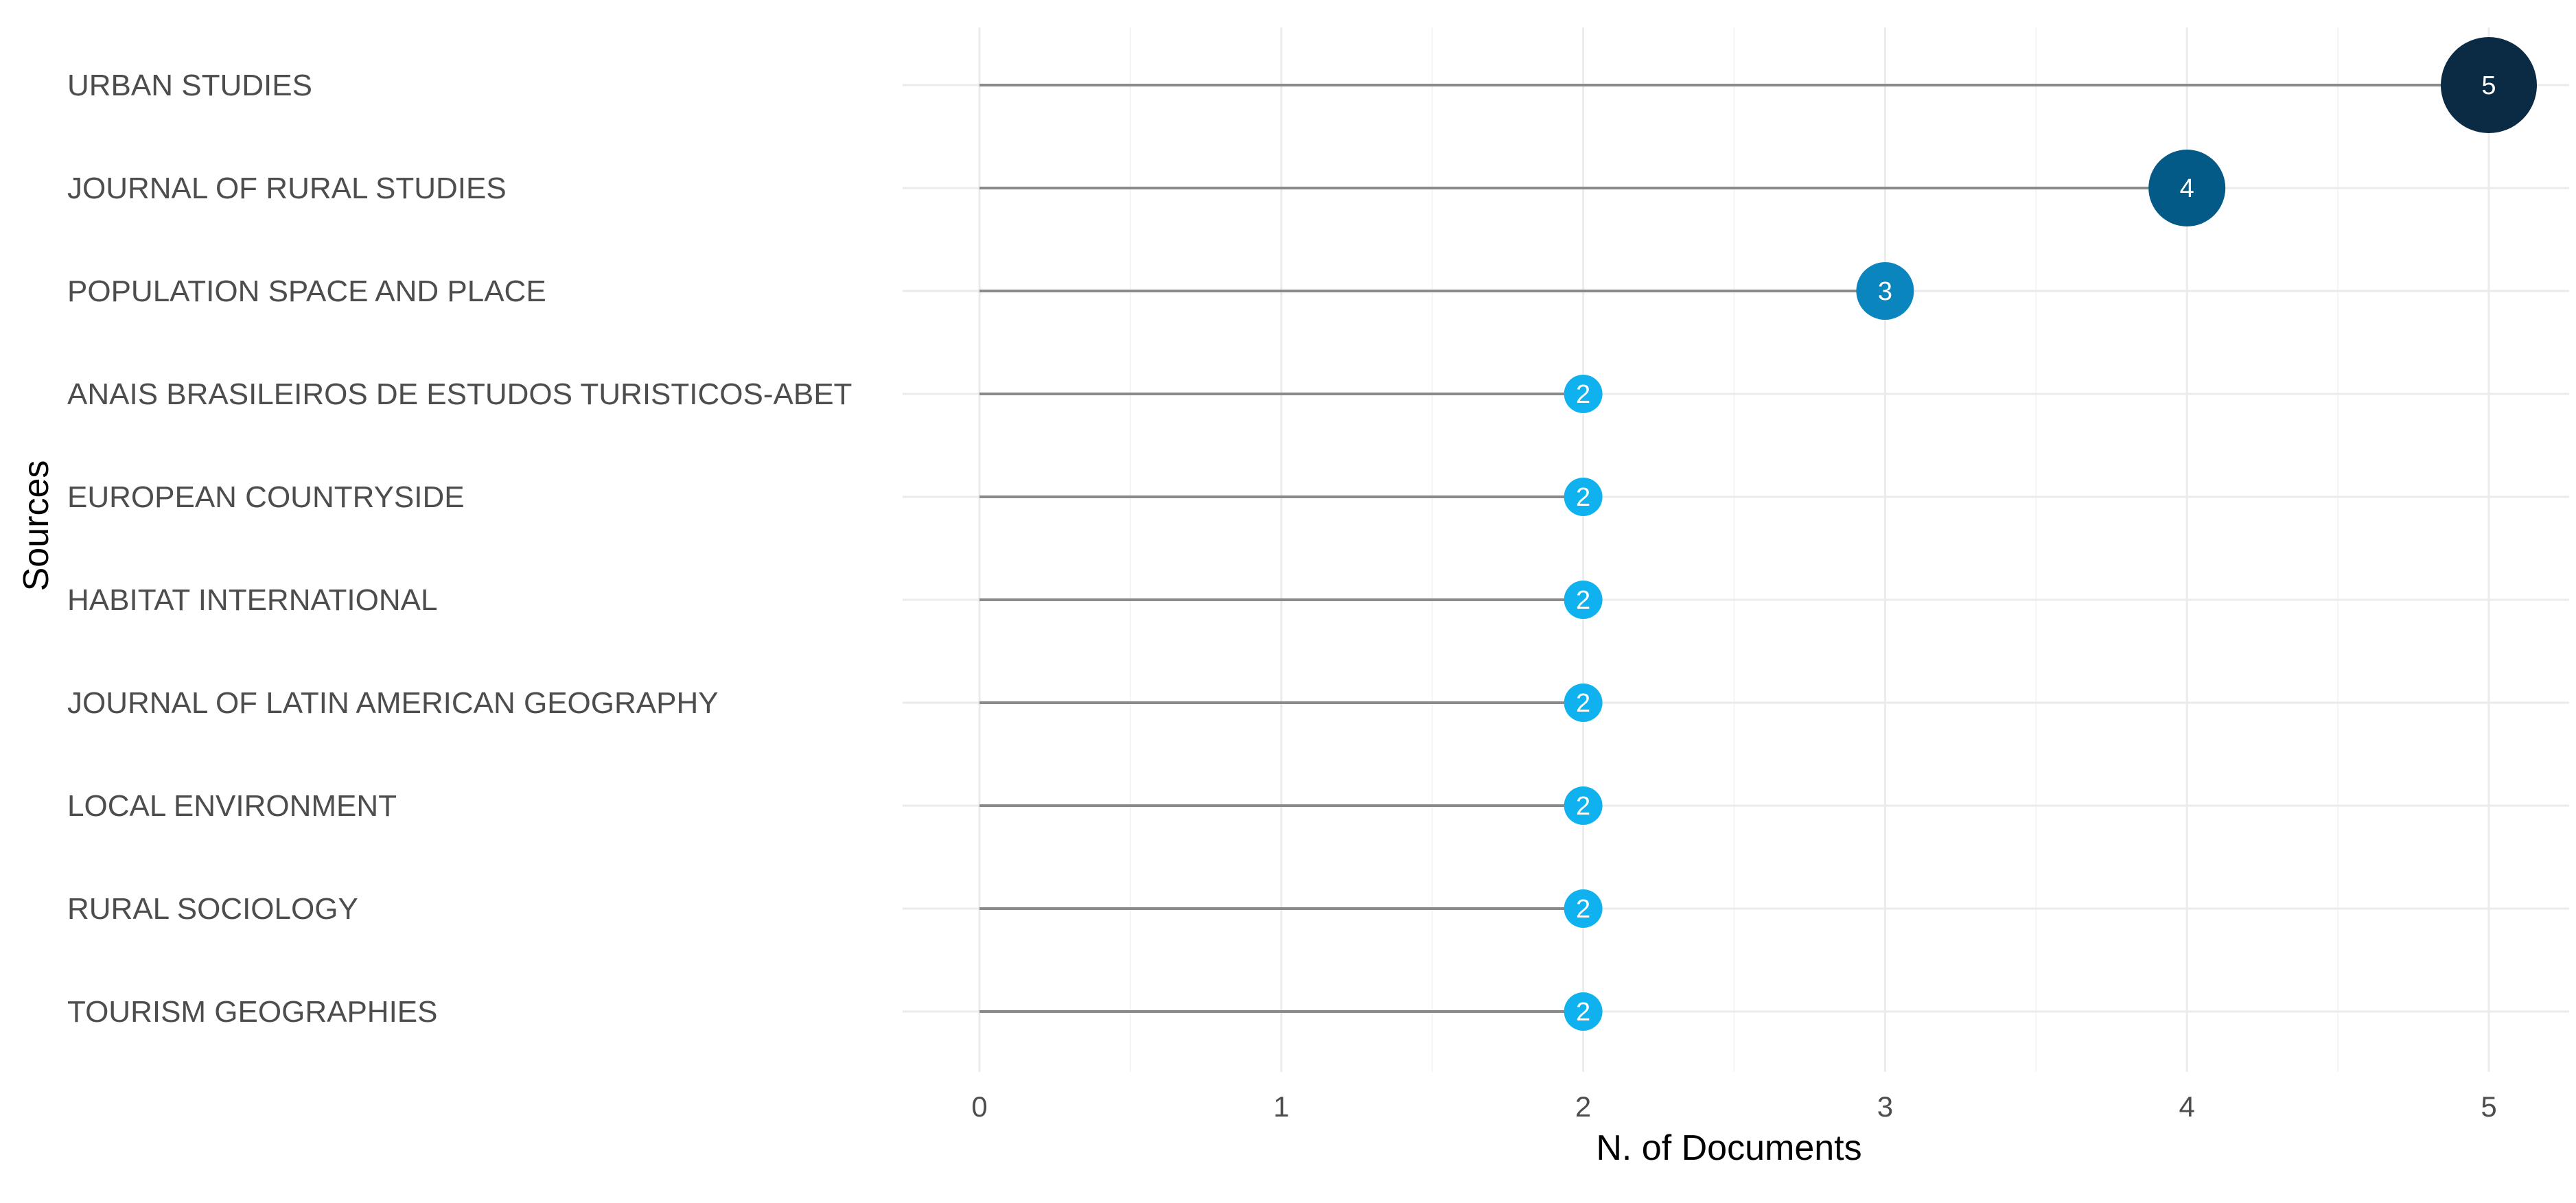 Image resolution: width=2576 pixels, height=1203 pixels. I want to click on x-tick-label: 3, so click(1885, 1106).